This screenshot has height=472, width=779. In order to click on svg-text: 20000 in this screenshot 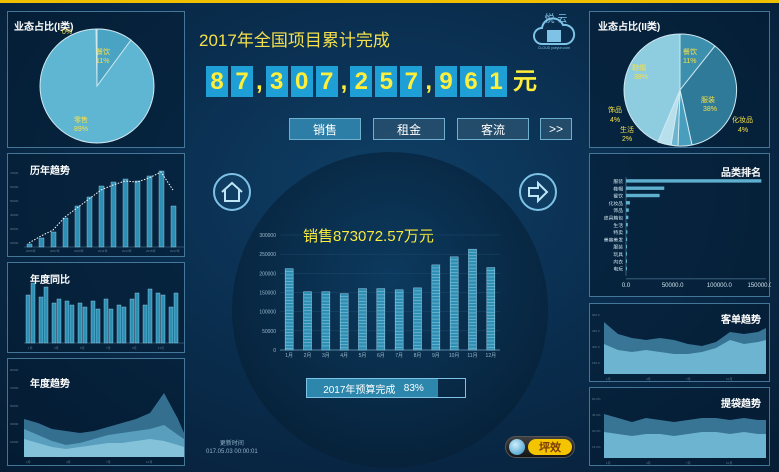, I will do `click(14, 243)`.